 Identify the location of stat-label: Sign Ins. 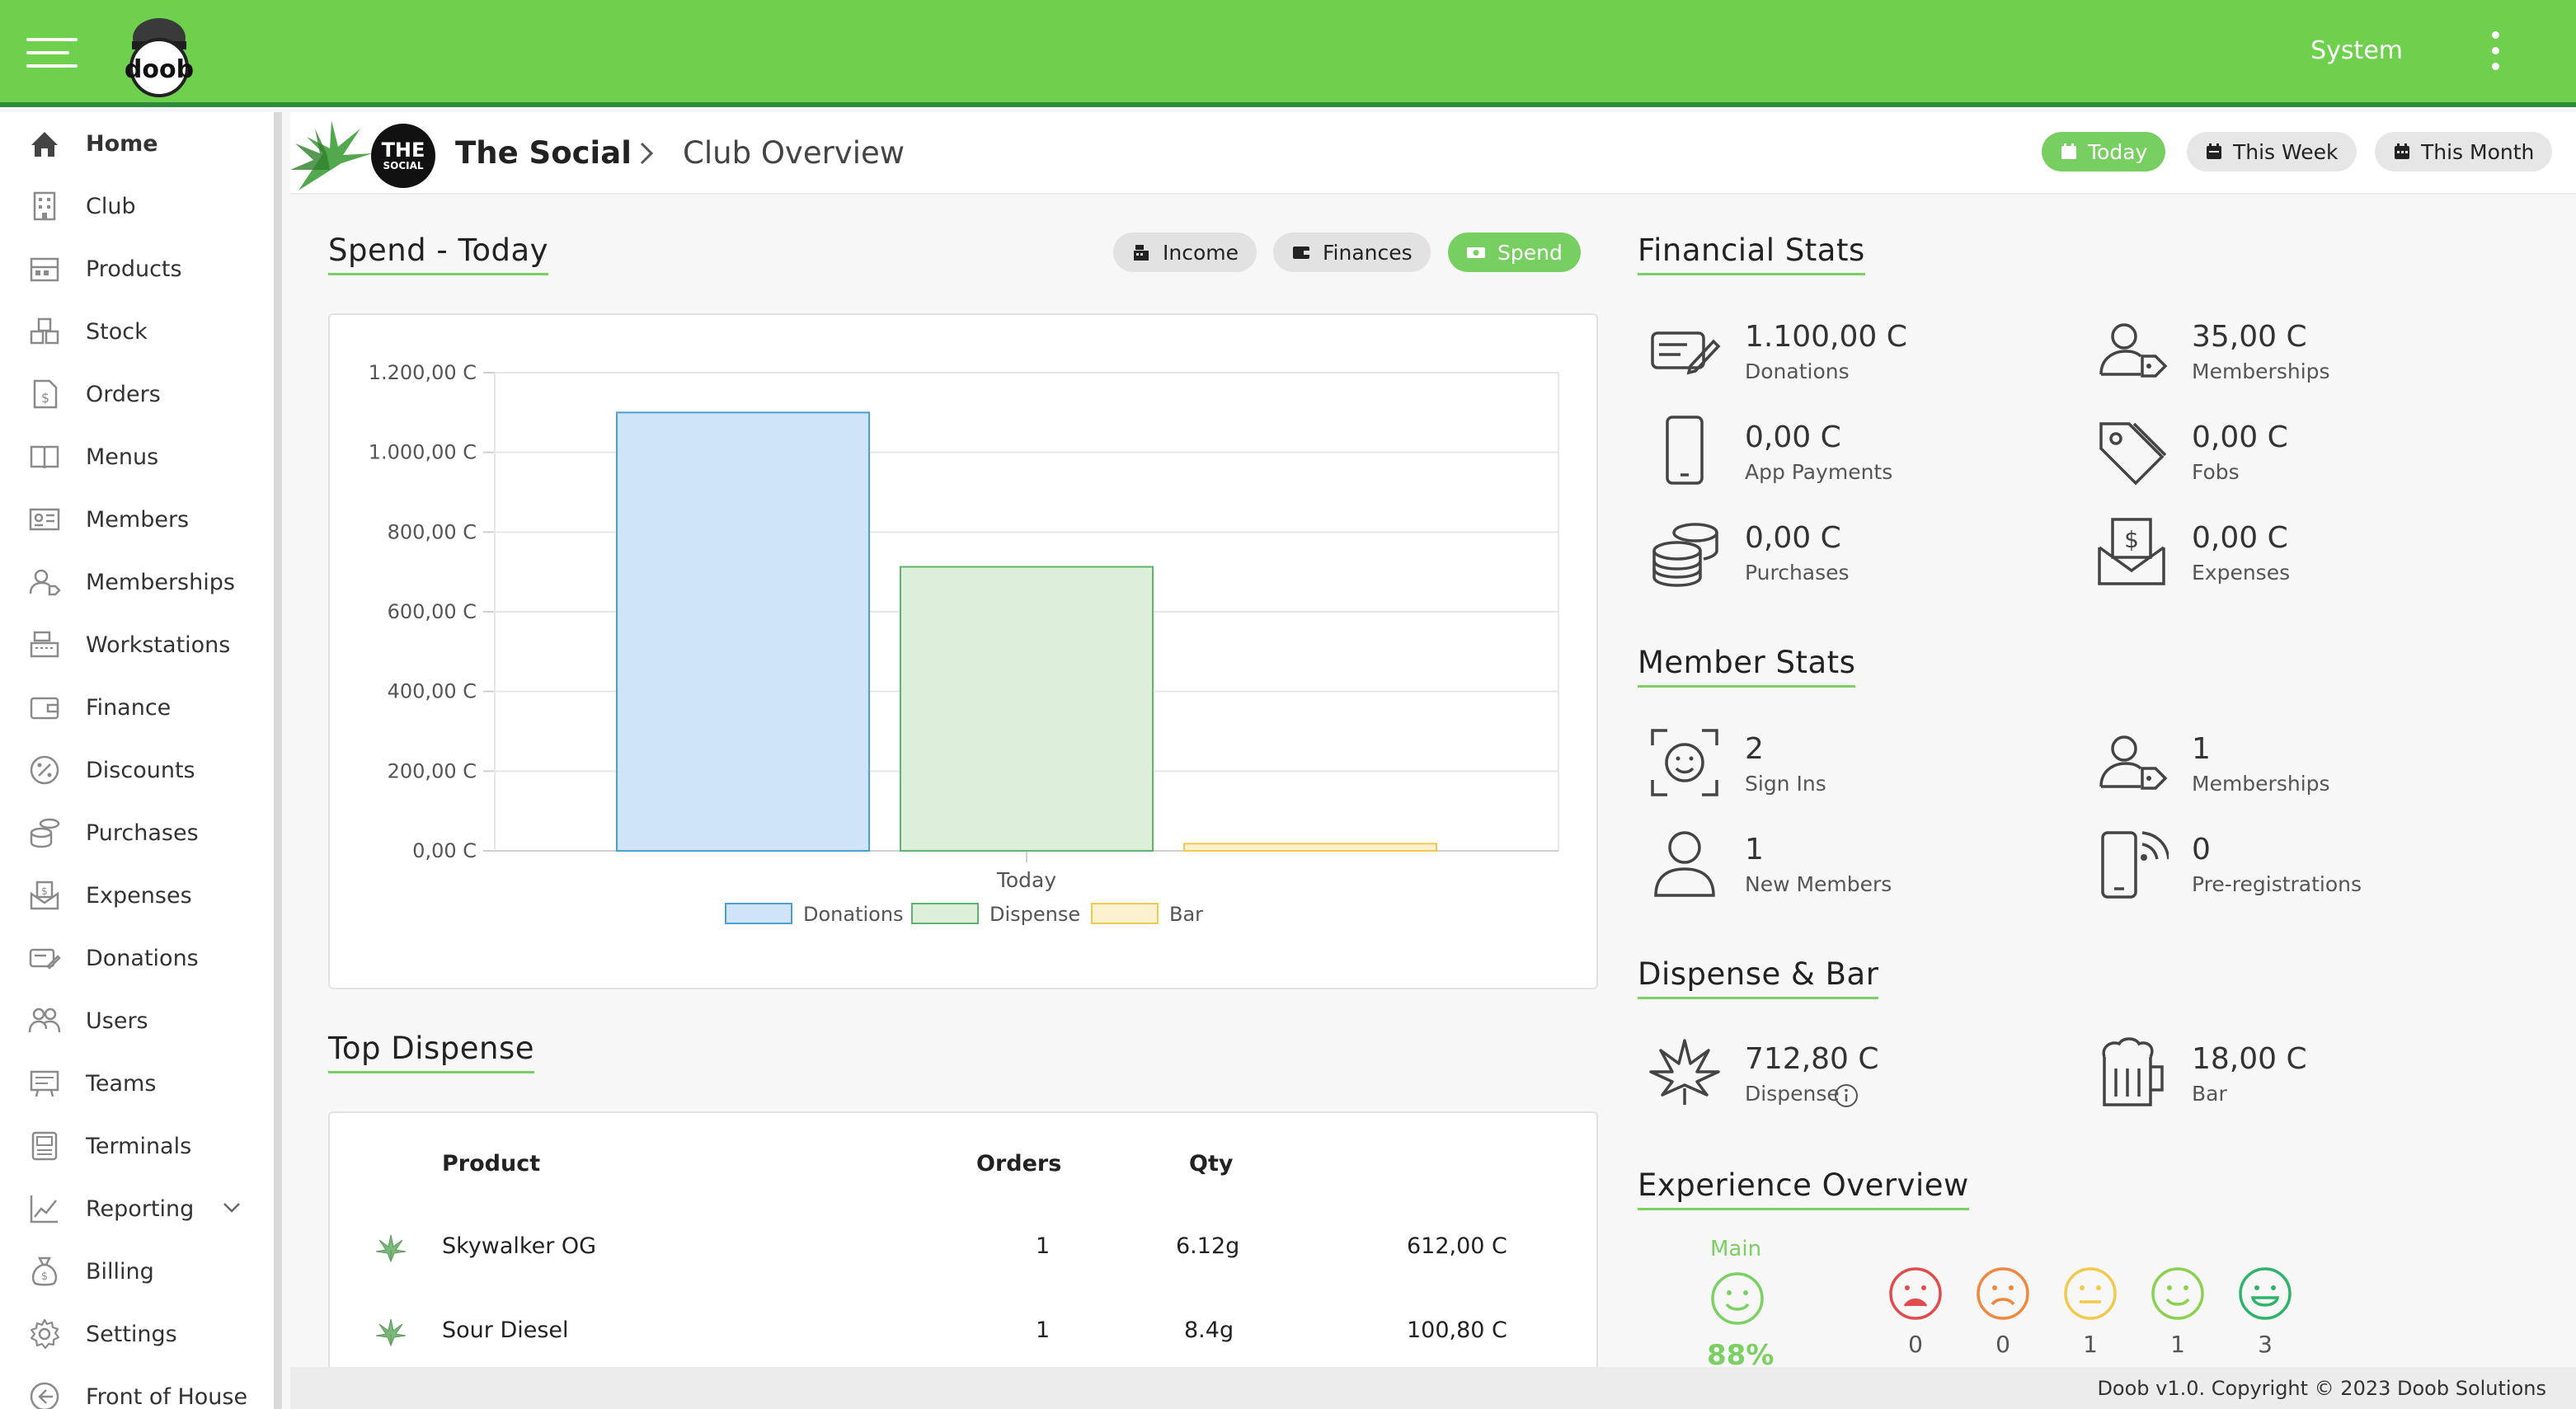
(1785, 784).